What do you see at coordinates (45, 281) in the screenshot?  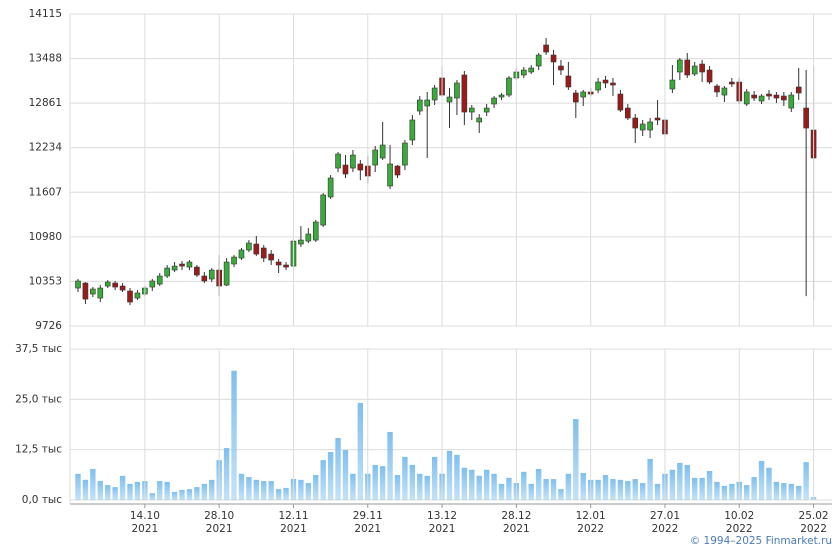 I see `y-tick-label: 10353` at bounding box center [45, 281].